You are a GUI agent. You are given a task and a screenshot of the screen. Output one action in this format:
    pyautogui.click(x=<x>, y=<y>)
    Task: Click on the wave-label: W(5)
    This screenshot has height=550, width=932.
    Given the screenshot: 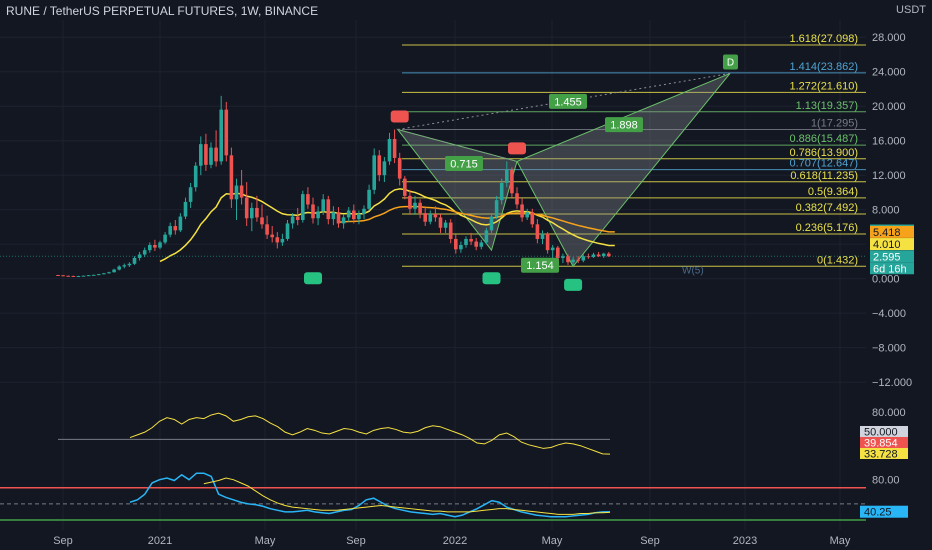 What is the action you would take?
    pyautogui.click(x=693, y=270)
    